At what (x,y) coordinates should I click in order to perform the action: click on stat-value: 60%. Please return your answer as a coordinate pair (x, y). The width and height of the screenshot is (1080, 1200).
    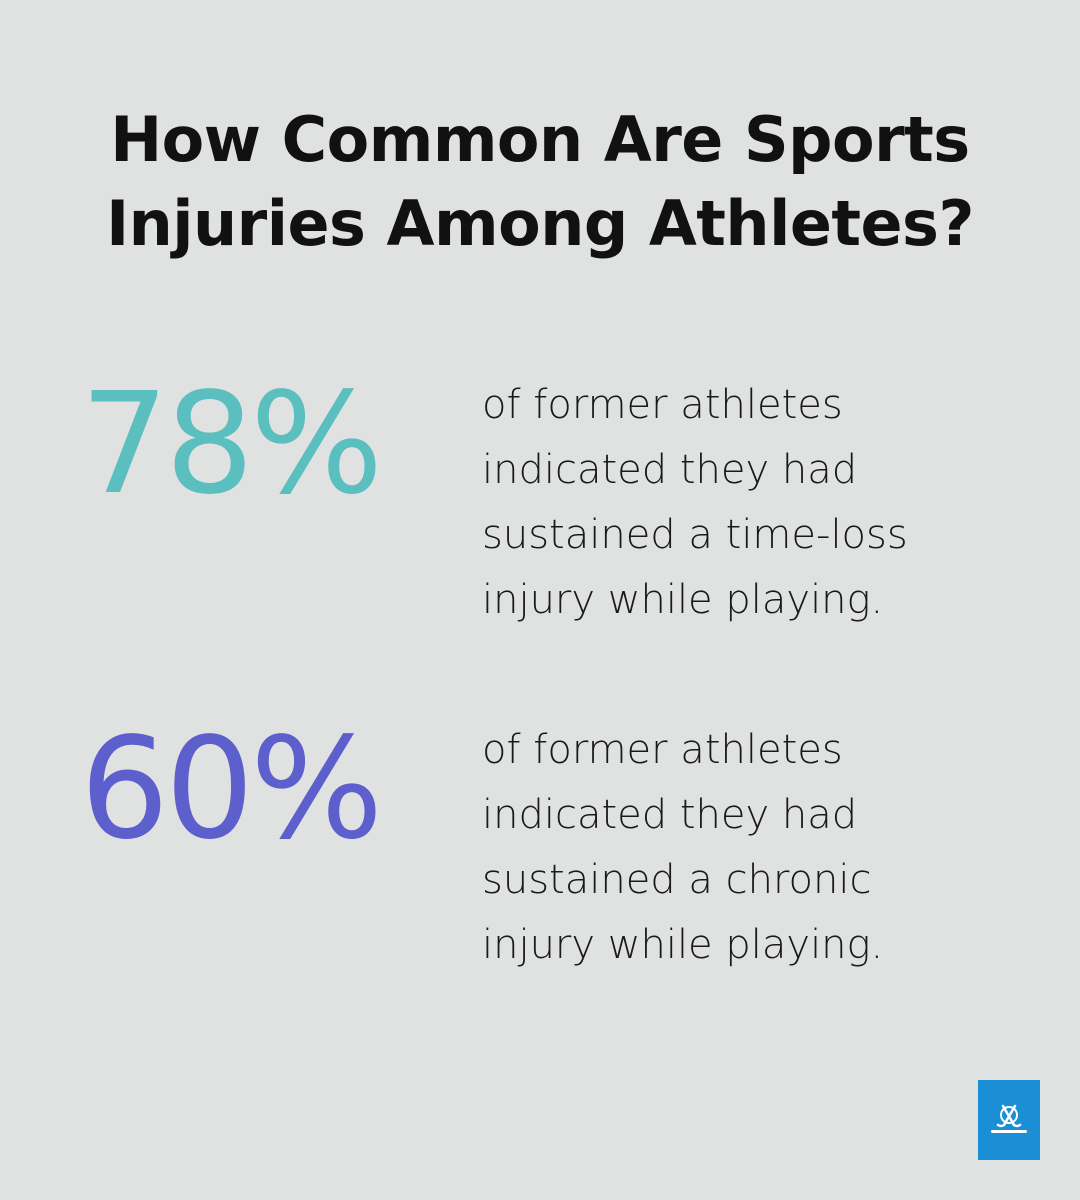
    Looking at the image, I should click on (231, 789).